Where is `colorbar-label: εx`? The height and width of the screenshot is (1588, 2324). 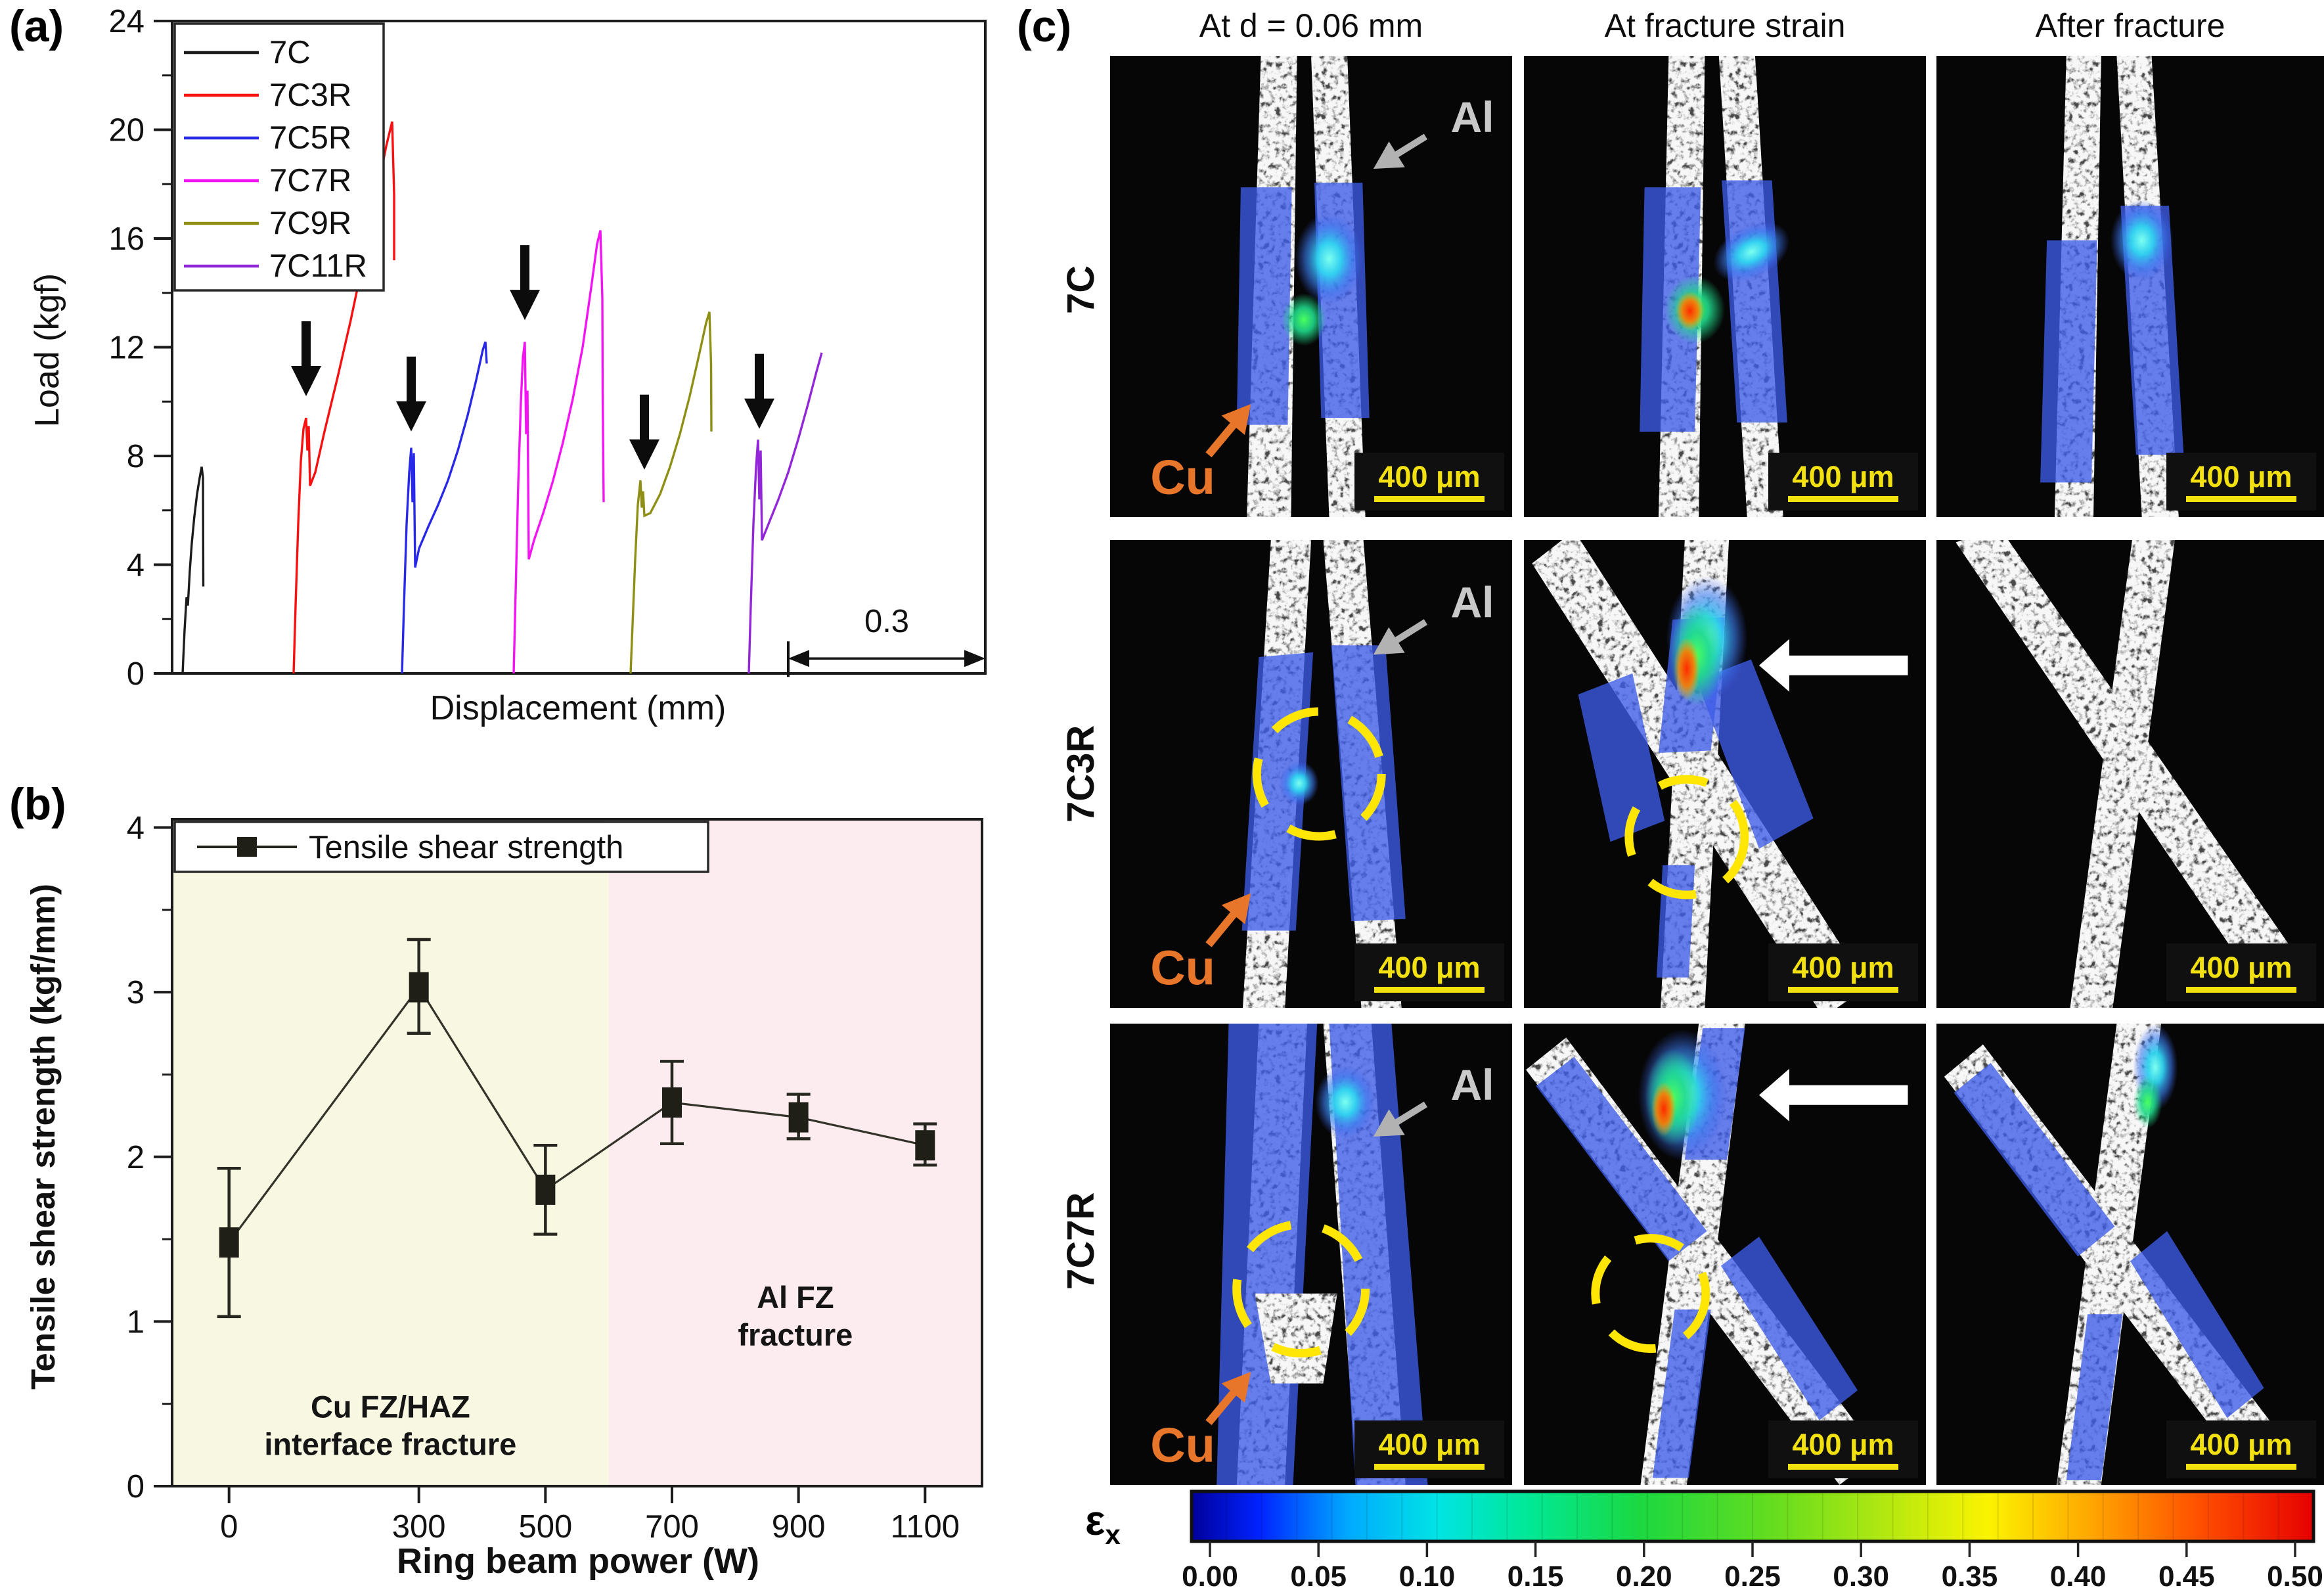
colorbar-label: εx is located at coordinates (1103, 1524).